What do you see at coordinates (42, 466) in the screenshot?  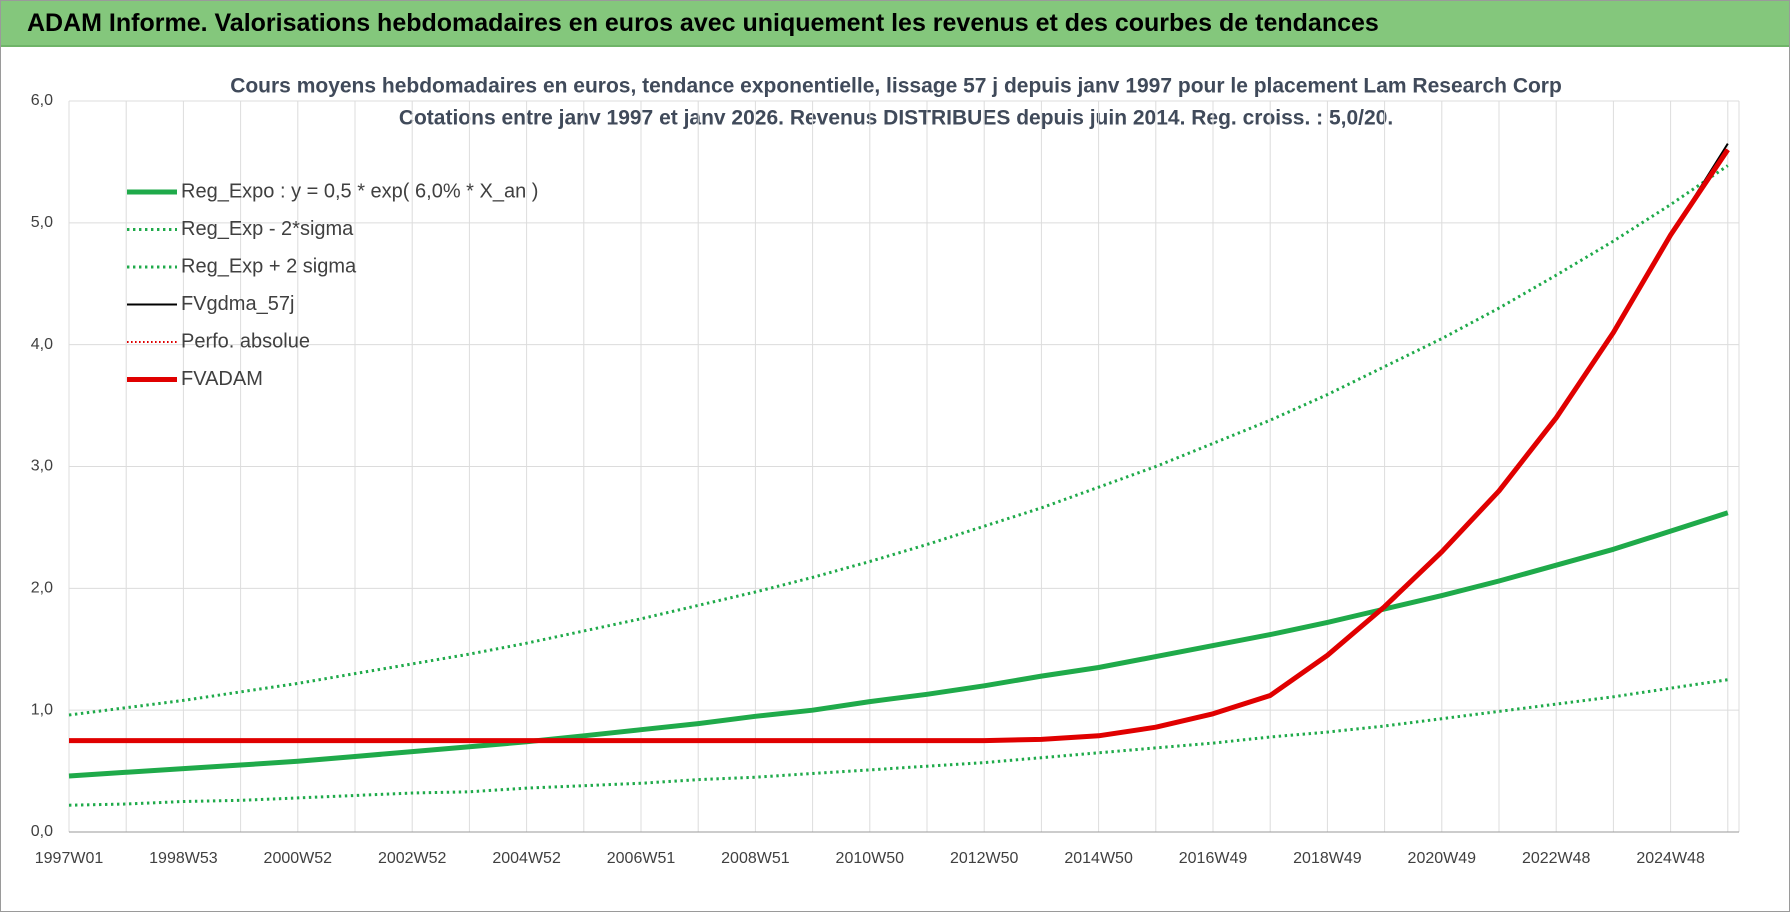 I see `y-tick-label: 3,0` at bounding box center [42, 466].